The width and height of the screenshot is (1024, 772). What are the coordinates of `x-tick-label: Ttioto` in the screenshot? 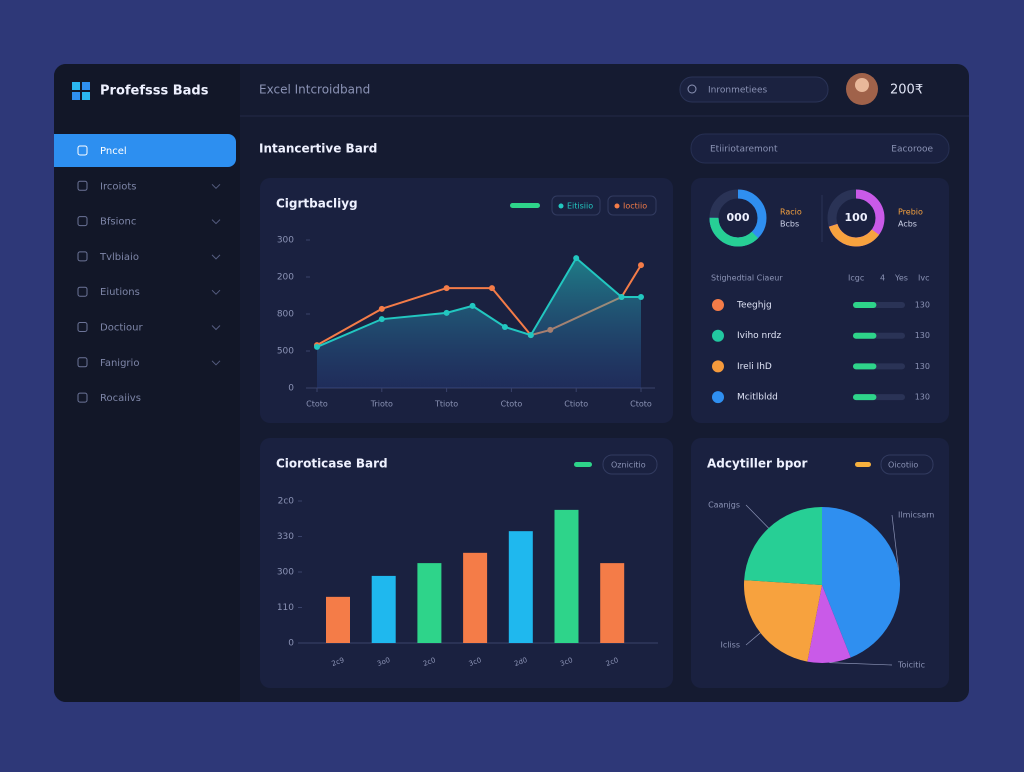 It's located at (446, 404).